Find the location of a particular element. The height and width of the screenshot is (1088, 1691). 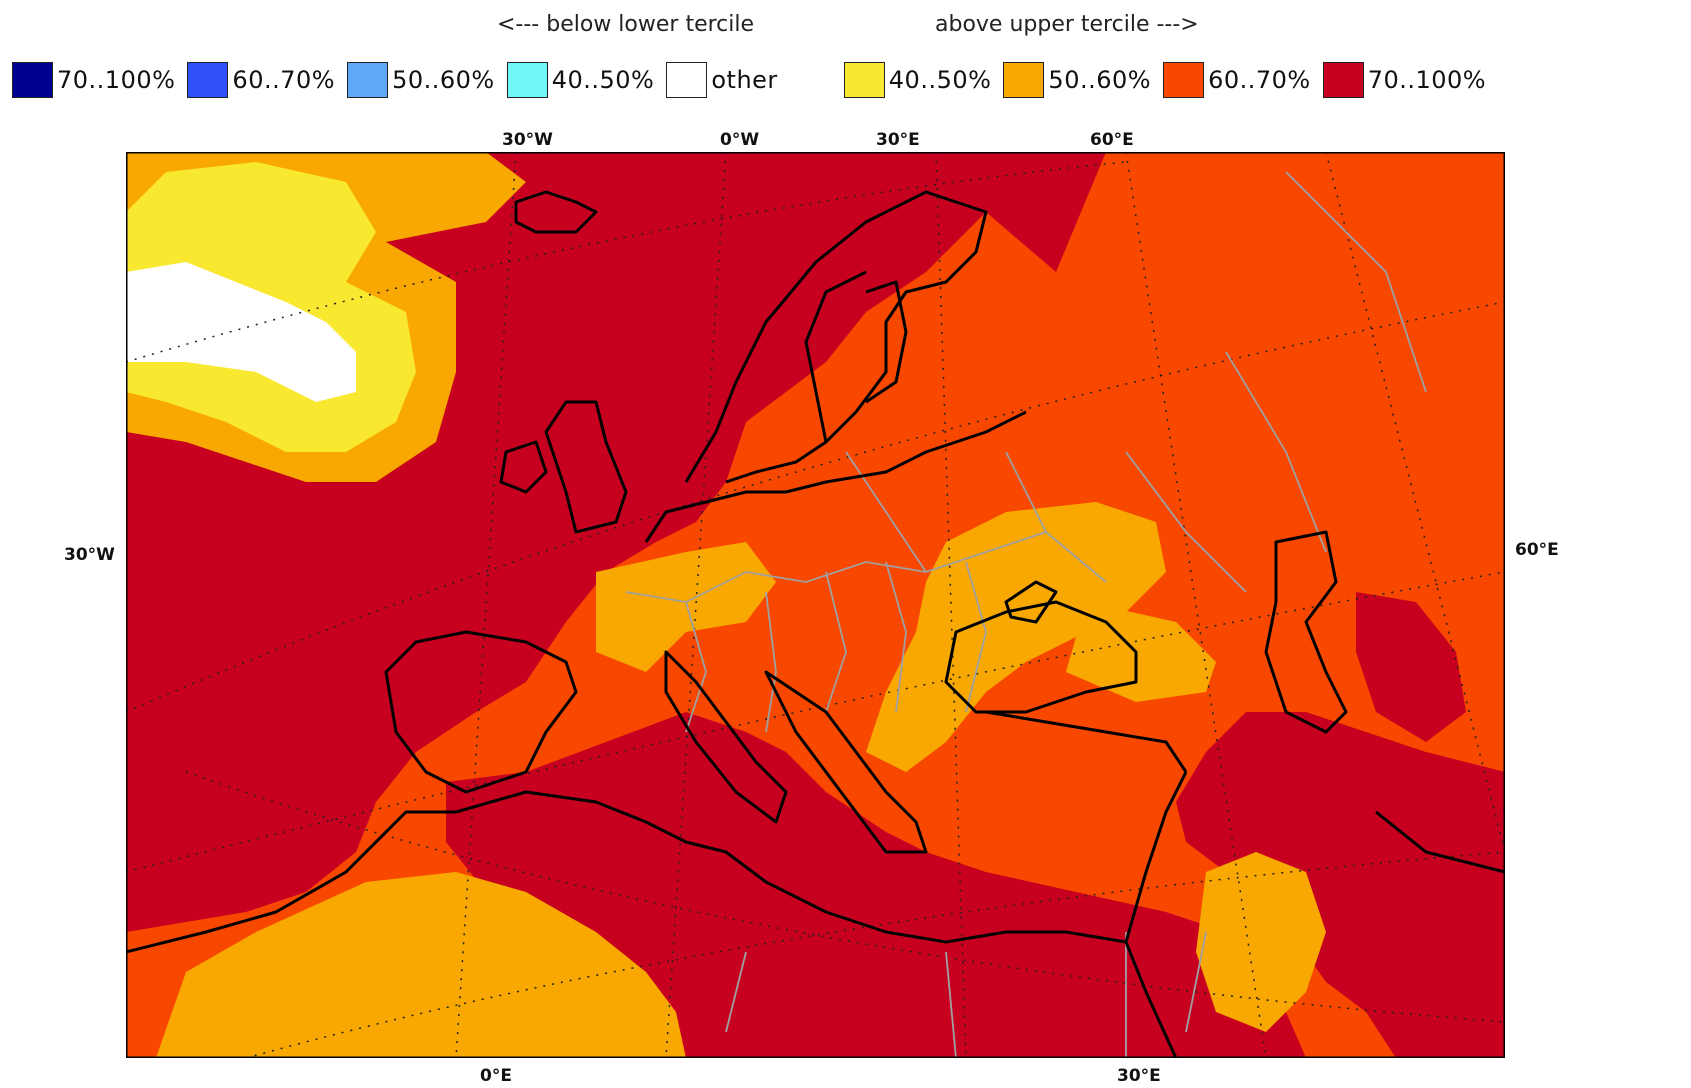

region-50-60-north-africa is located at coordinates (421, 965).